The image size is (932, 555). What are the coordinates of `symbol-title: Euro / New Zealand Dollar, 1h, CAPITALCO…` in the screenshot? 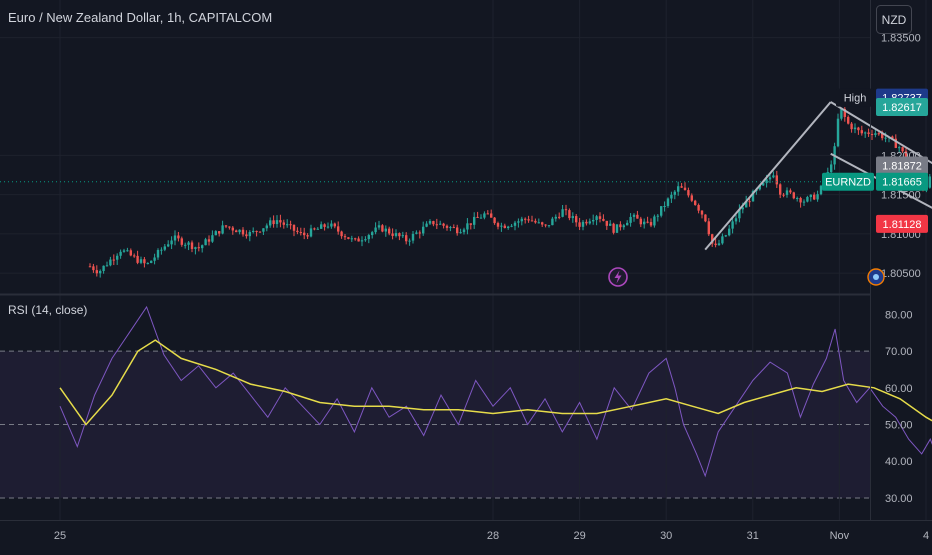 It's located at (140, 17).